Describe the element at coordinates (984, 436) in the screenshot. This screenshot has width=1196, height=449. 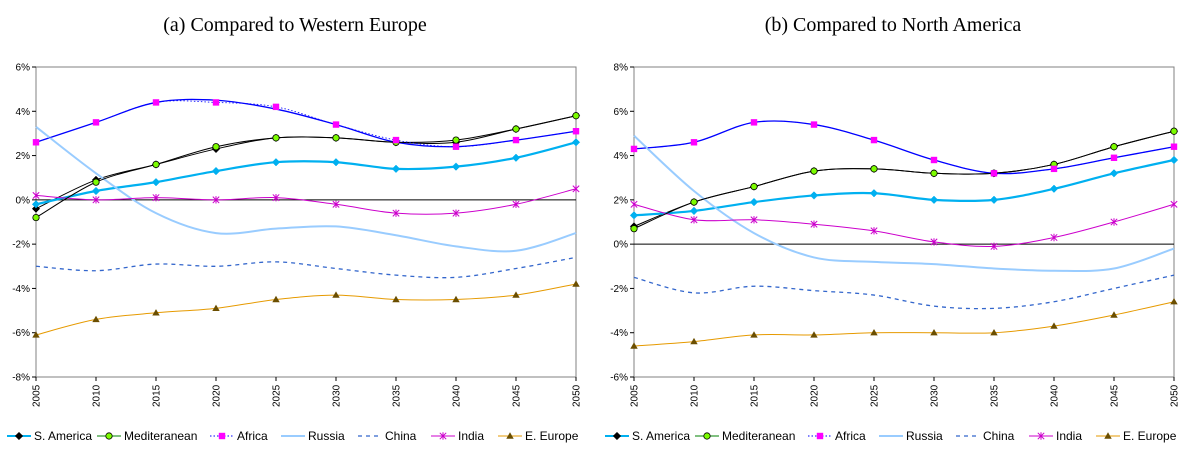
I see `legend-item-b-4: China` at that location.